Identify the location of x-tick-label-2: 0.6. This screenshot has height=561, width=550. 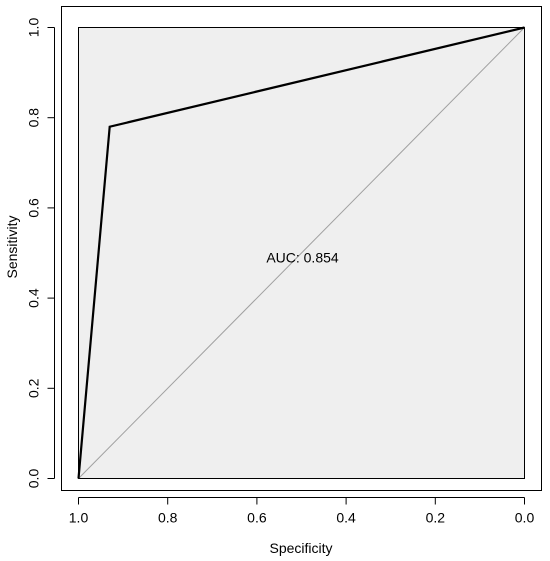
(257, 518).